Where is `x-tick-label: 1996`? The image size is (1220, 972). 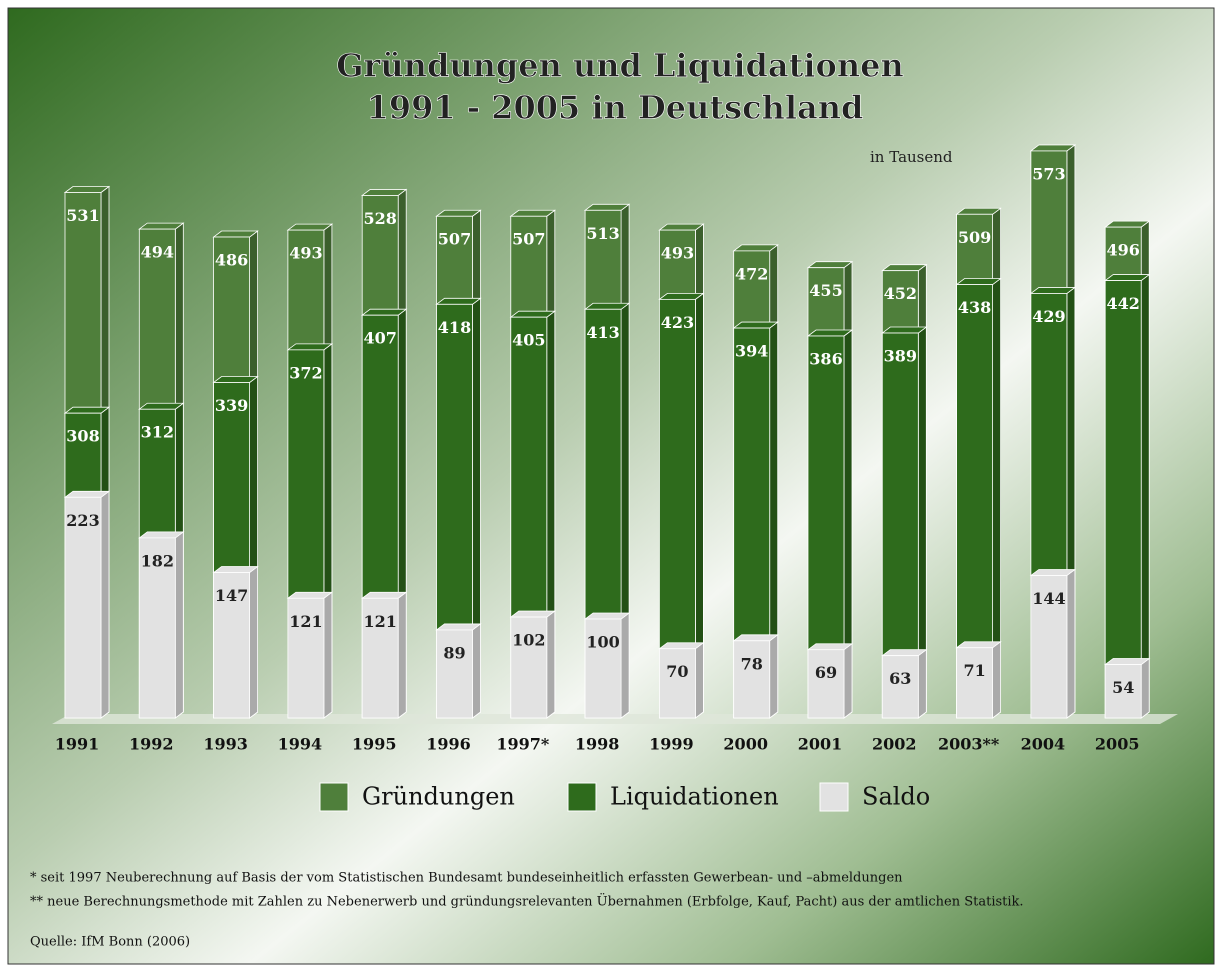 x-tick-label: 1996 is located at coordinates (448, 744).